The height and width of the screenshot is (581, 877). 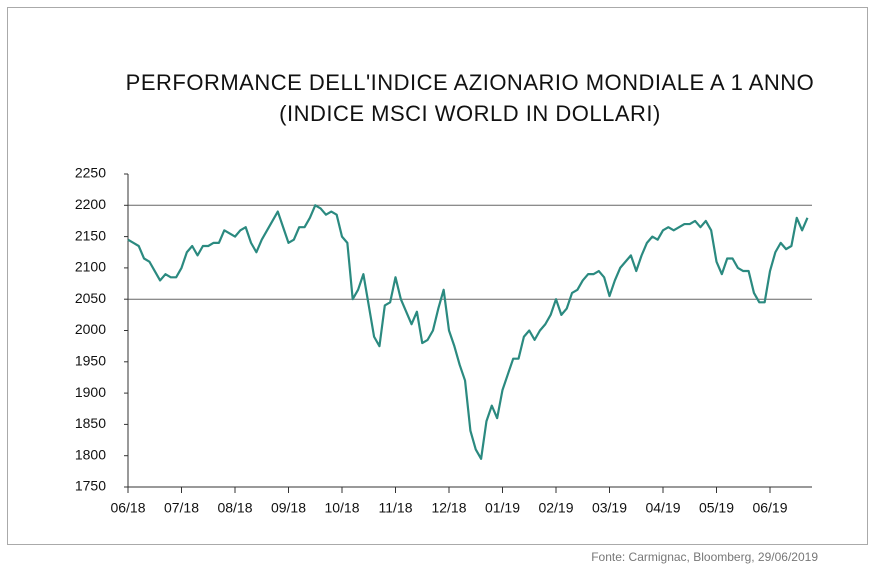 I want to click on x-tick-label: 03/19, so click(x=609, y=508).